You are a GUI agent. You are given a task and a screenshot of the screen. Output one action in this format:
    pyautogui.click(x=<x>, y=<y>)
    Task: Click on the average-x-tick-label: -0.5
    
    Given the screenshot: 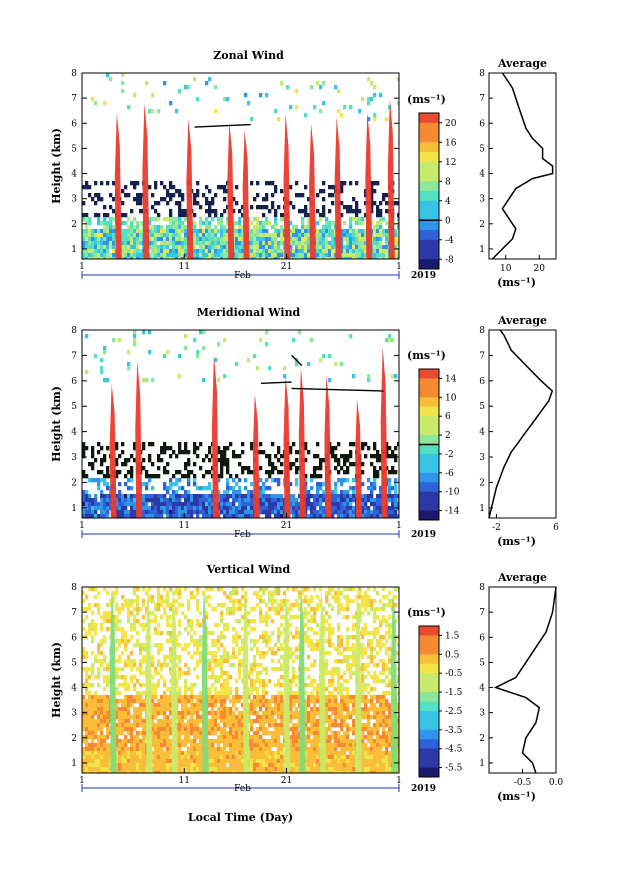 What is the action you would take?
    pyautogui.click(x=523, y=783)
    